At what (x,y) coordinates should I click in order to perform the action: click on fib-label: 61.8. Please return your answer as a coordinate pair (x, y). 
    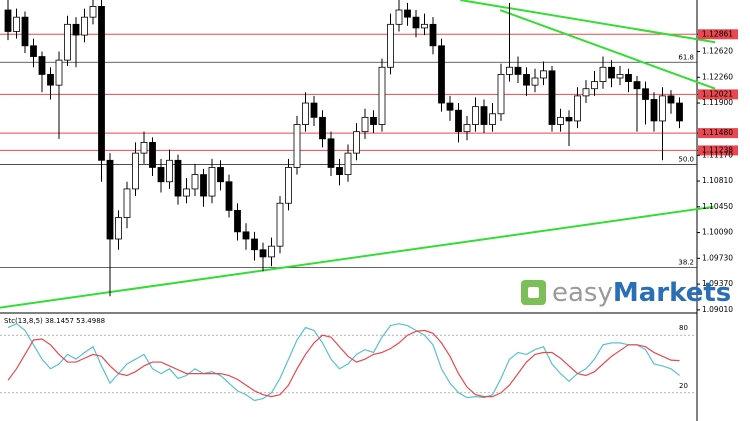
    Looking at the image, I should click on (686, 57).